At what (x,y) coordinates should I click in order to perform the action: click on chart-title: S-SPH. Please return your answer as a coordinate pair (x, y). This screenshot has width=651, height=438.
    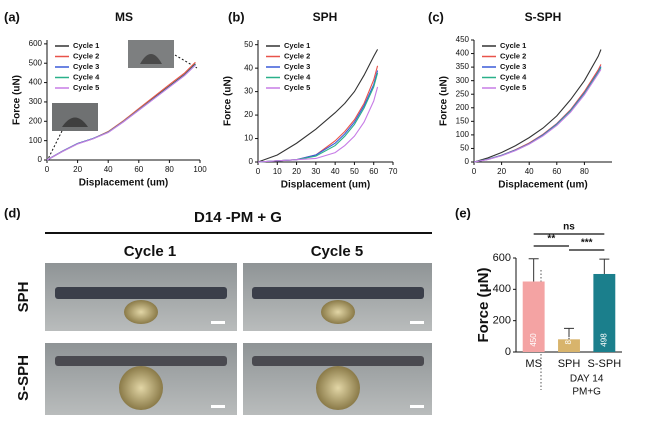
    Looking at the image, I should click on (543, 17).